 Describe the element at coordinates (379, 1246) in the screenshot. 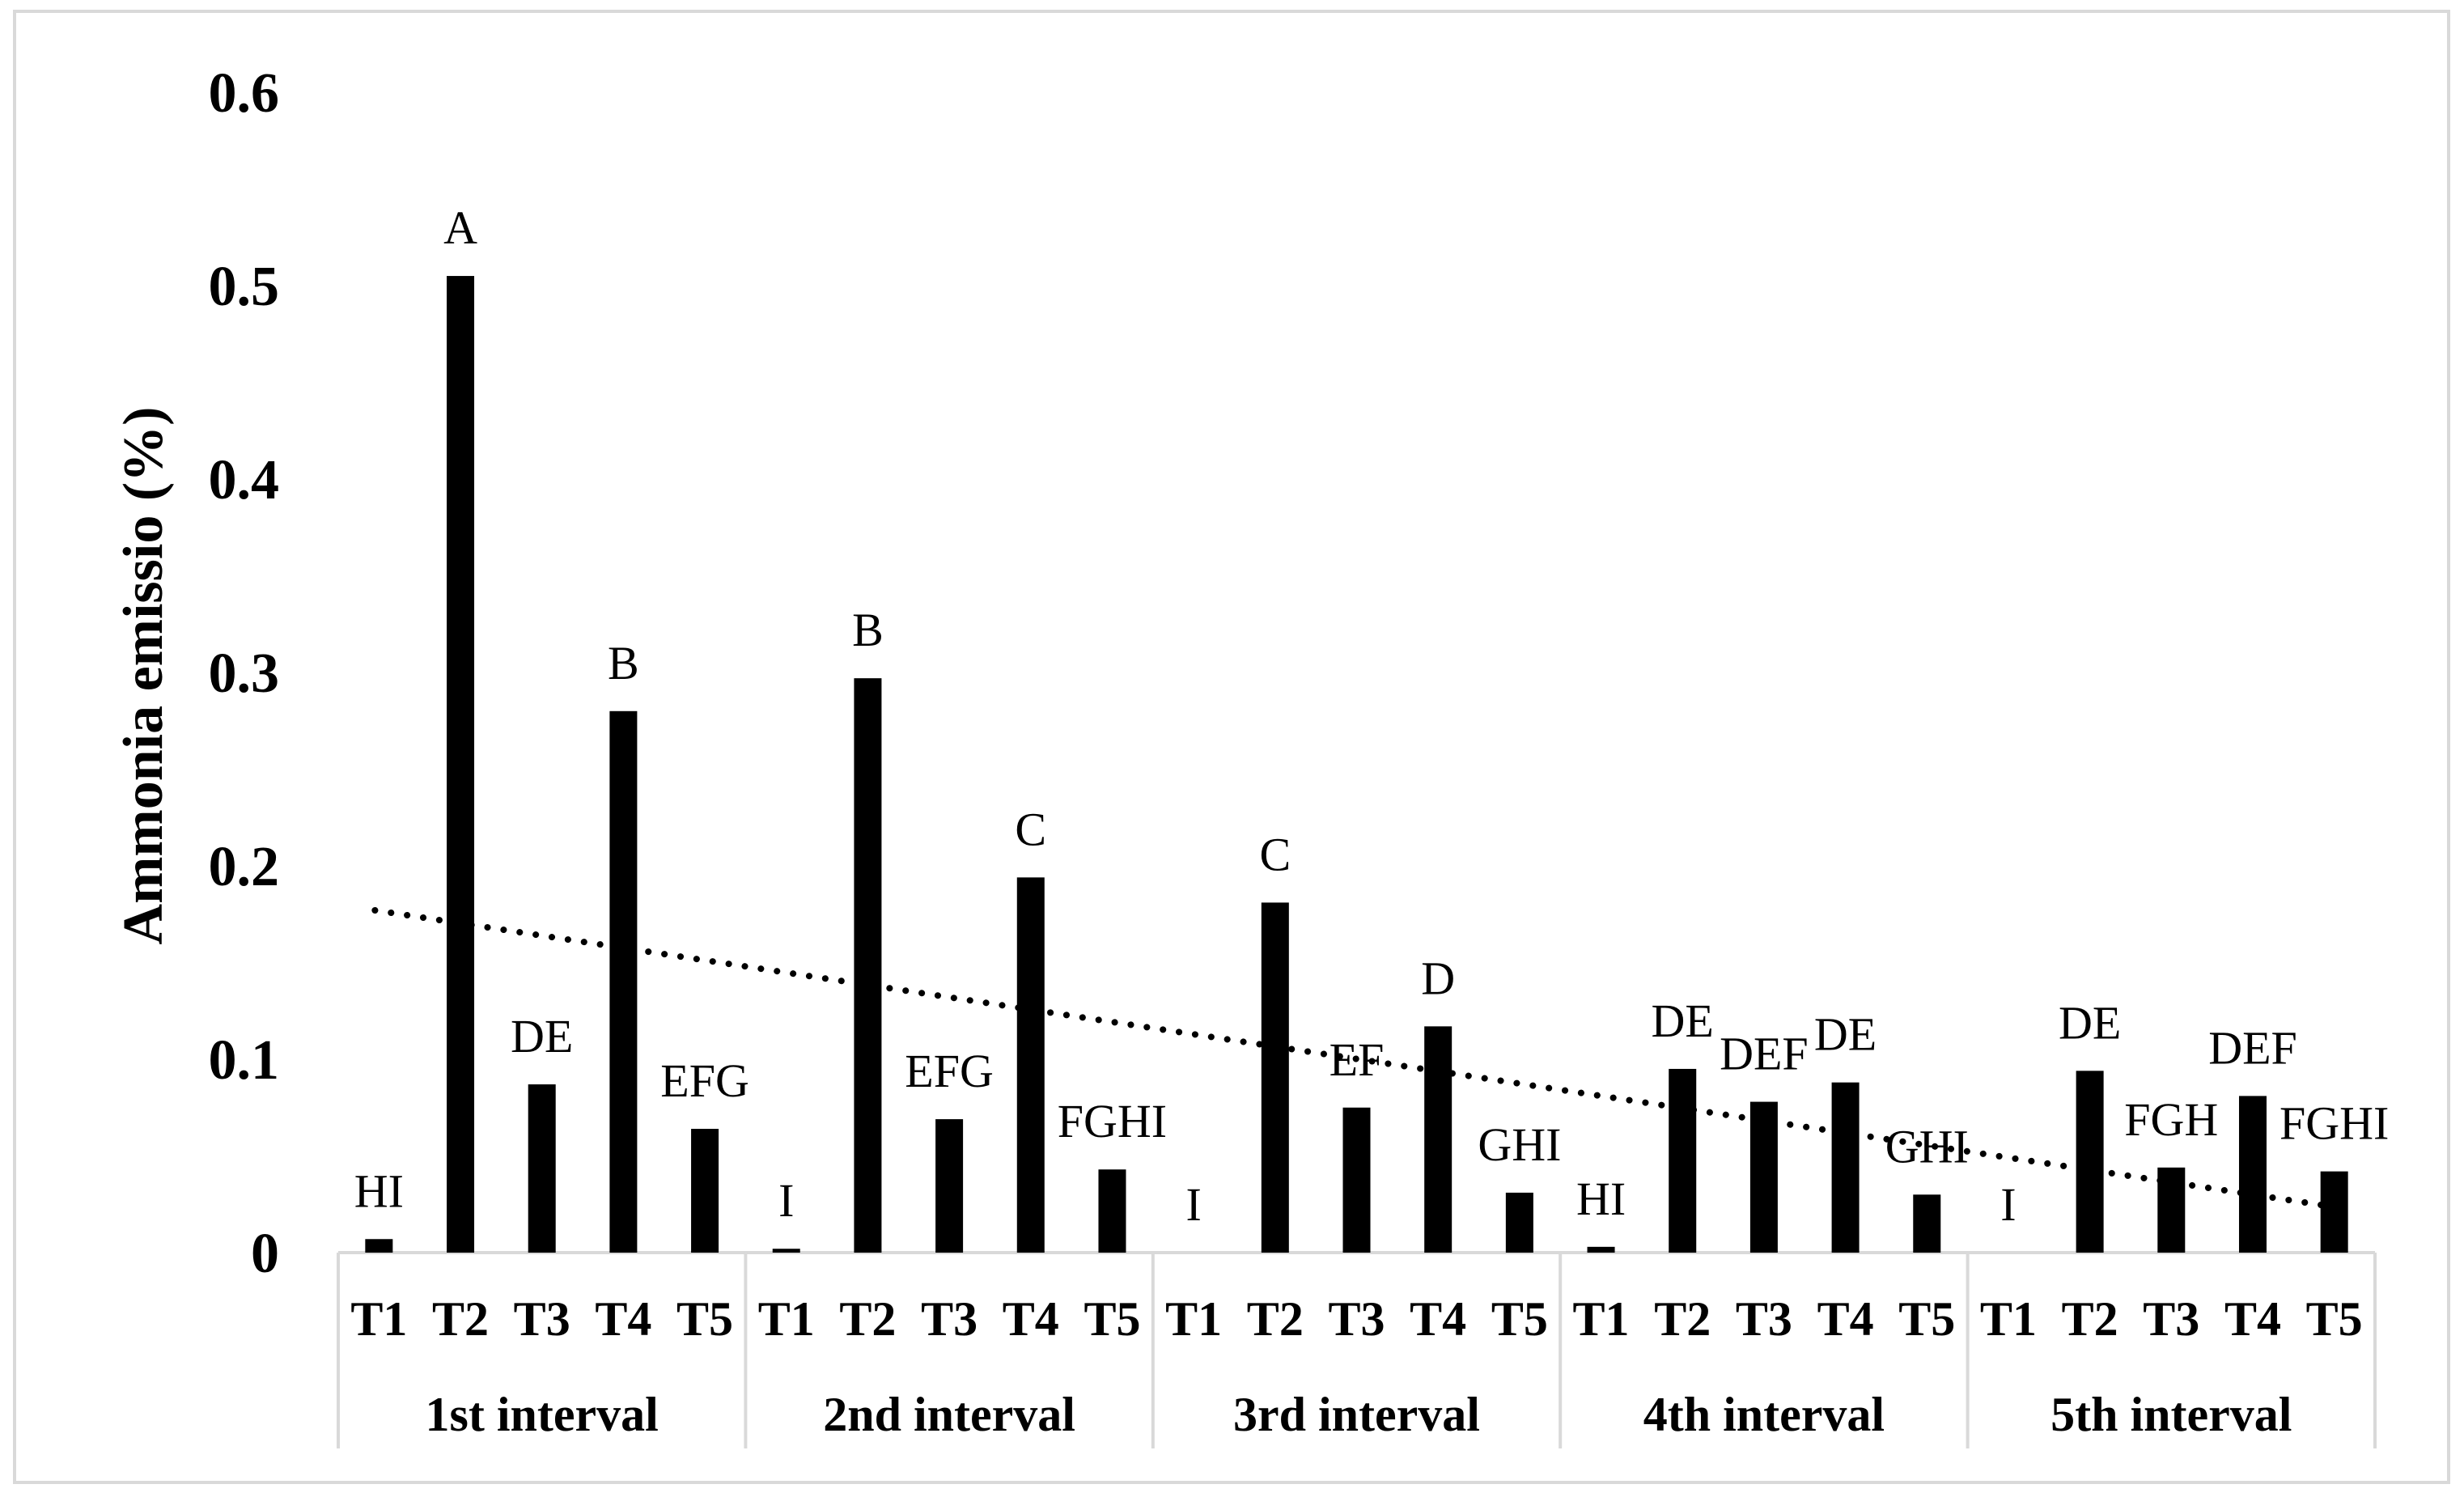

I see `bar-1-t1` at that location.